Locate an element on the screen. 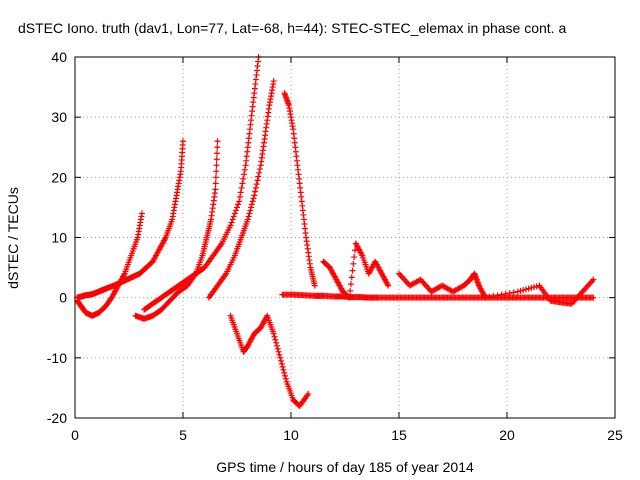  y-axis-label: dSTEC / TECUs is located at coordinates (13, 238).